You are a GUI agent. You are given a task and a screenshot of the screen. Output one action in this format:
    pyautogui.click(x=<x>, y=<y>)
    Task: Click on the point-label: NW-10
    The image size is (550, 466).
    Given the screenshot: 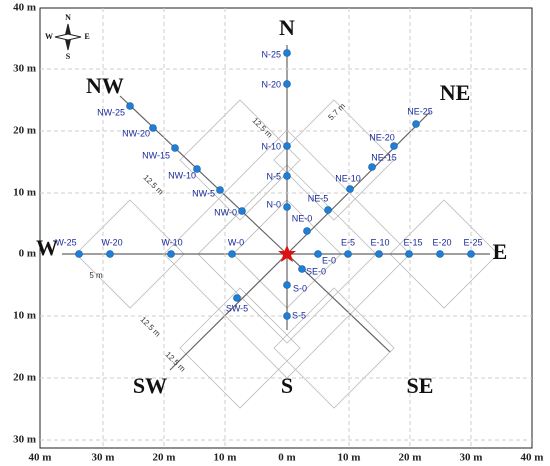 What is the action you would take?
    pyautogui.click(x=182, y=175)
    